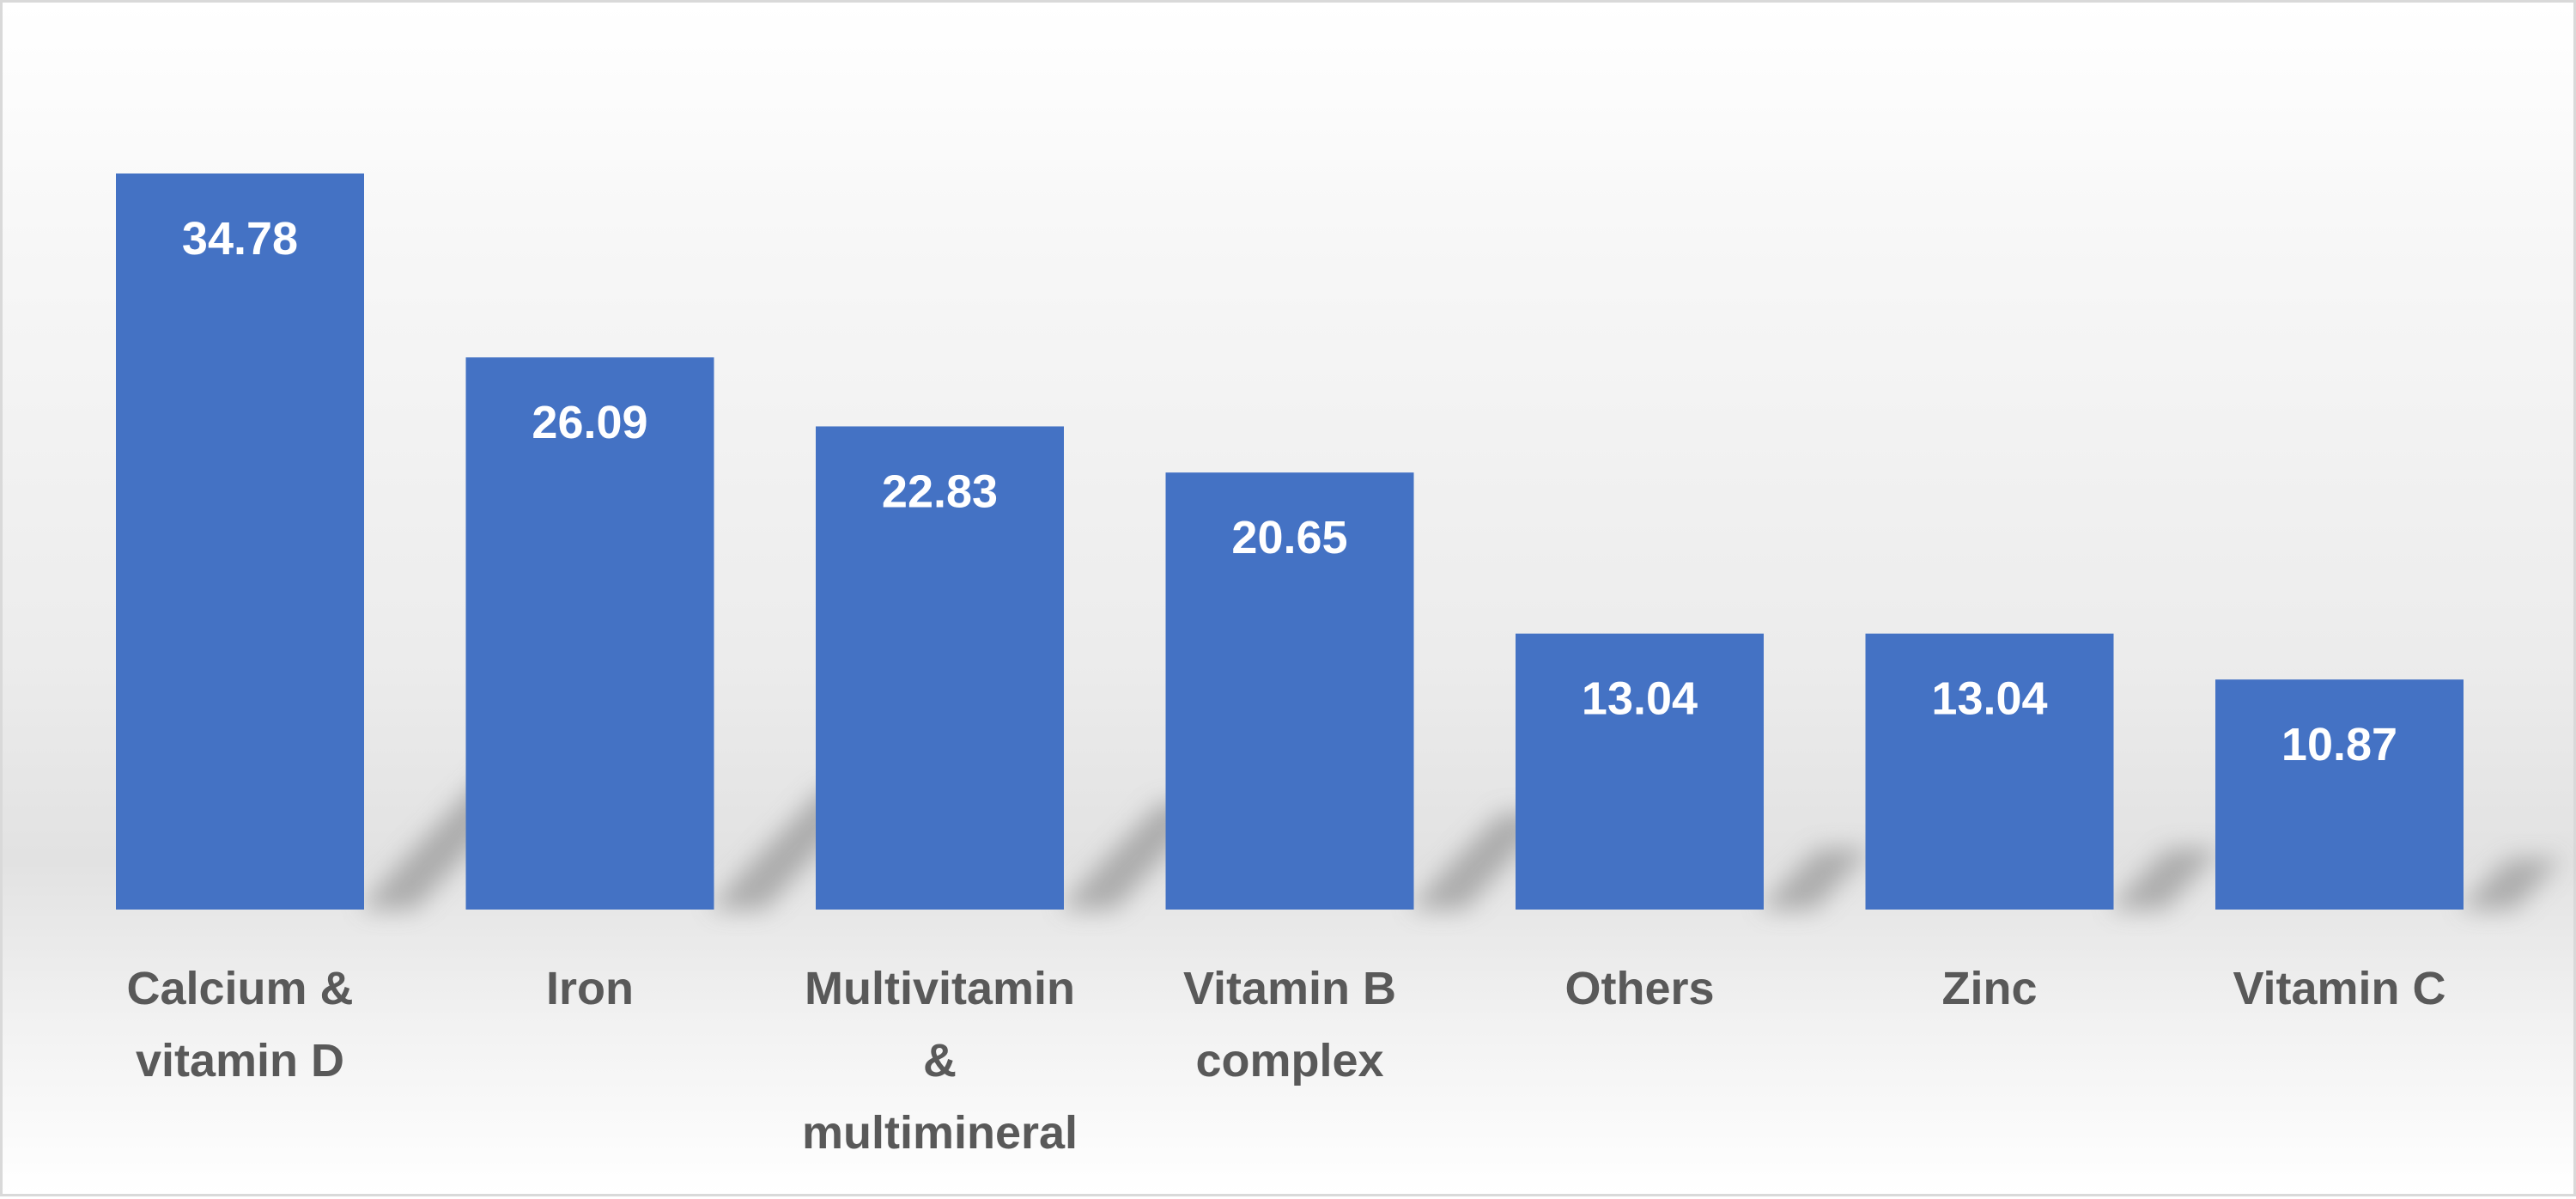  What do you see at coordinates (940, 1133) in the screenshot?
I see `category-label-line: multimineral` at bounding box center [940, 1133].